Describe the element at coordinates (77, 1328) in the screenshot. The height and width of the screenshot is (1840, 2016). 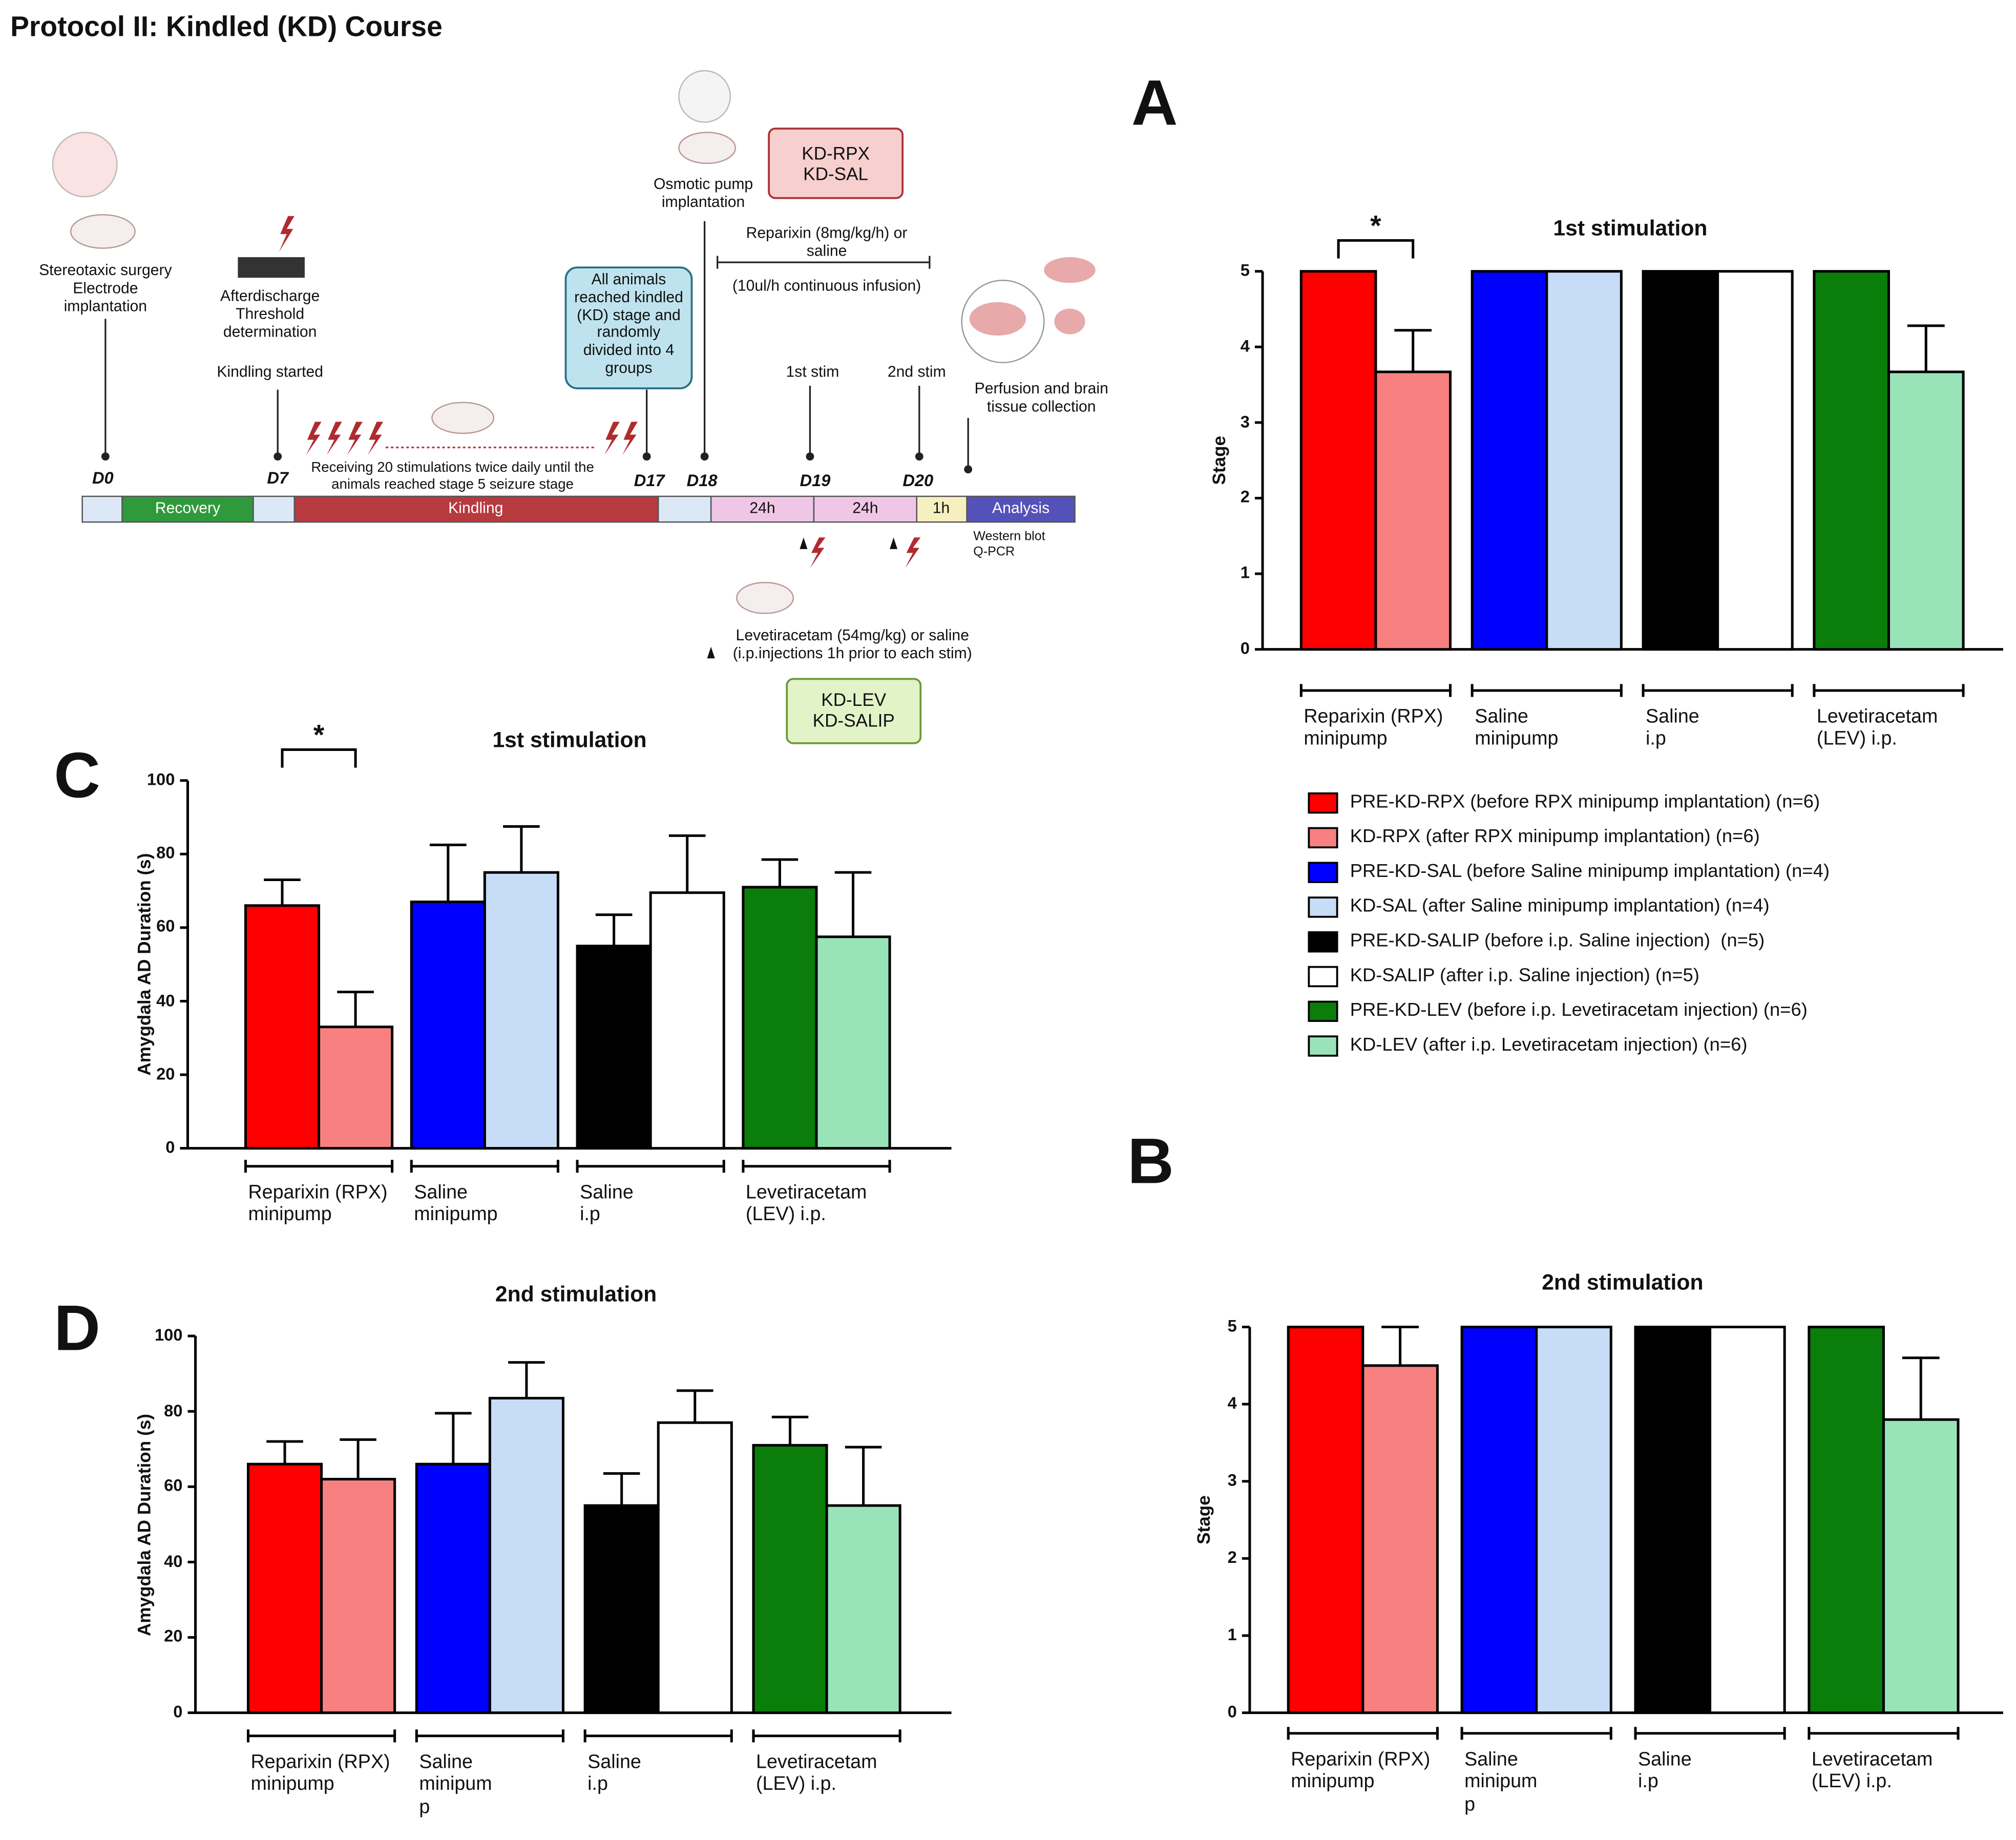
I see `panel-letter: D` at that location.